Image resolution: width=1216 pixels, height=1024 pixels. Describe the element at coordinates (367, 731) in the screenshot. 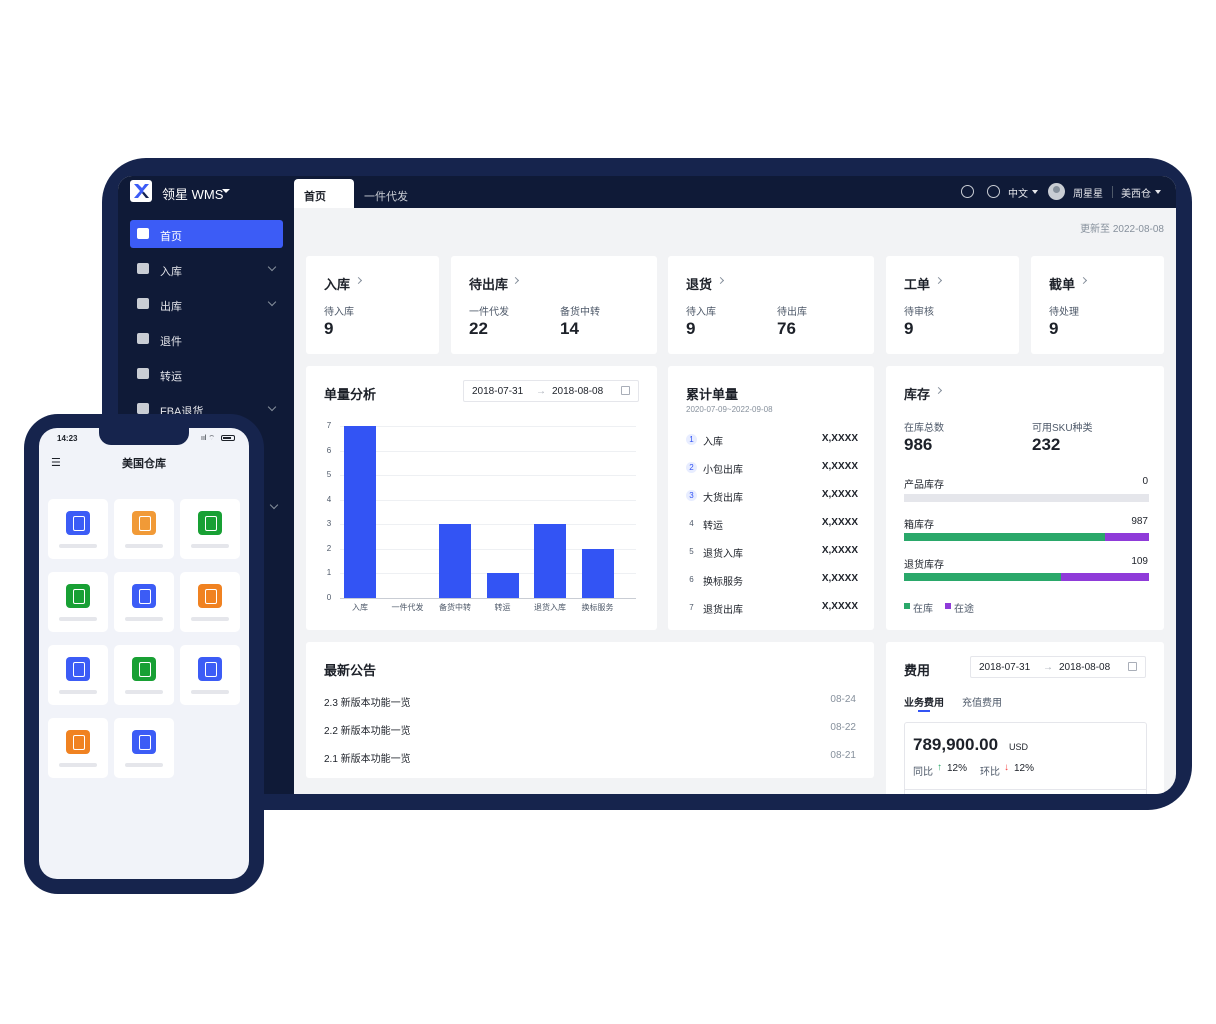

I see `announcement-link: 2.2 新版本功能一览` at that location.